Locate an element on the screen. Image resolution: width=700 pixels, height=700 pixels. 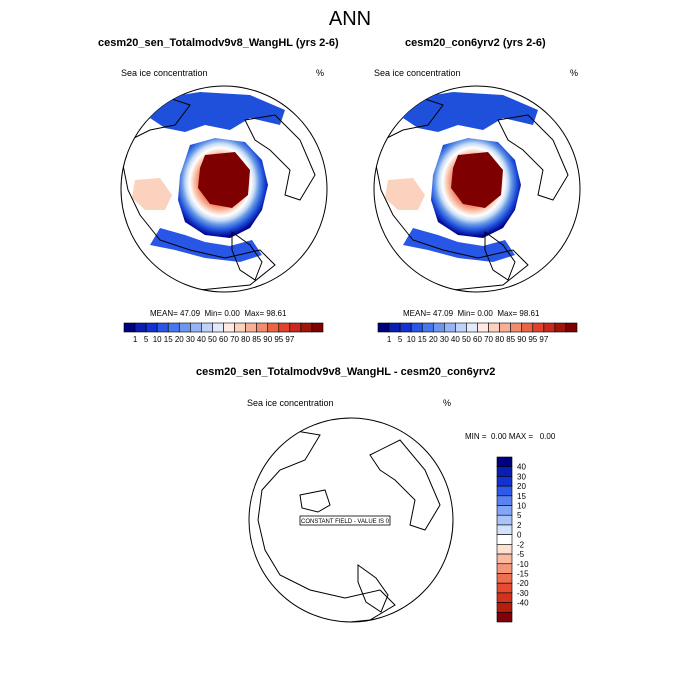
left-coastline-scandinavia is located at coordinates (247, 256).